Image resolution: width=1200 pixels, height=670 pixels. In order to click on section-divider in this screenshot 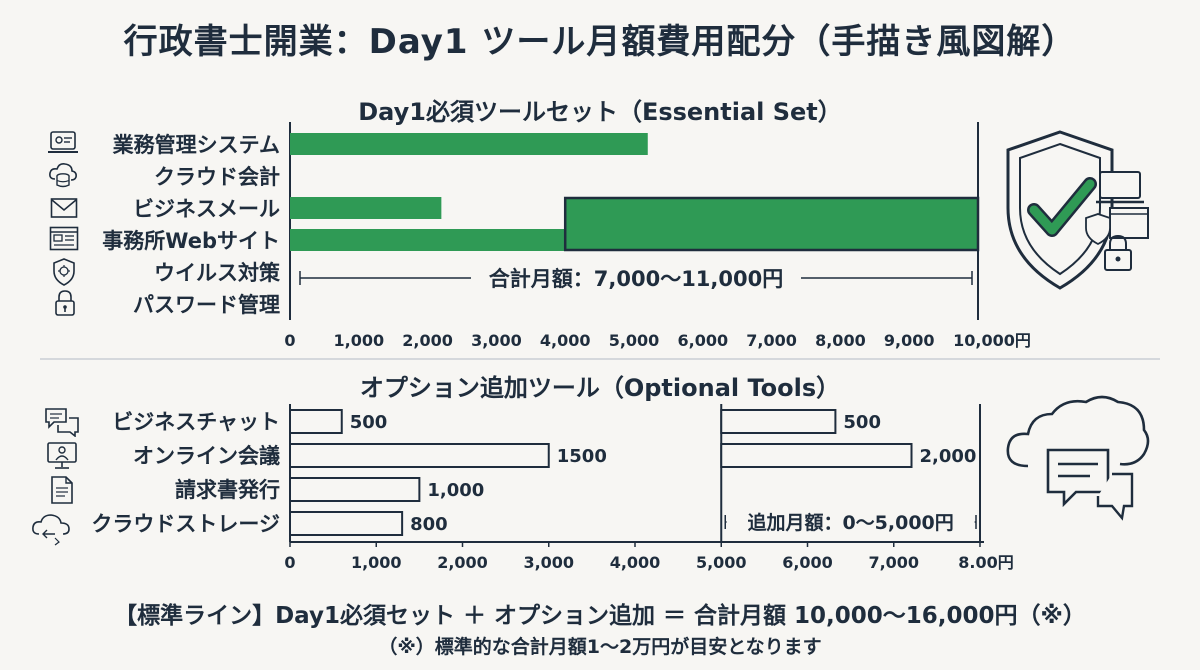, I will do `click(600, 359)`.